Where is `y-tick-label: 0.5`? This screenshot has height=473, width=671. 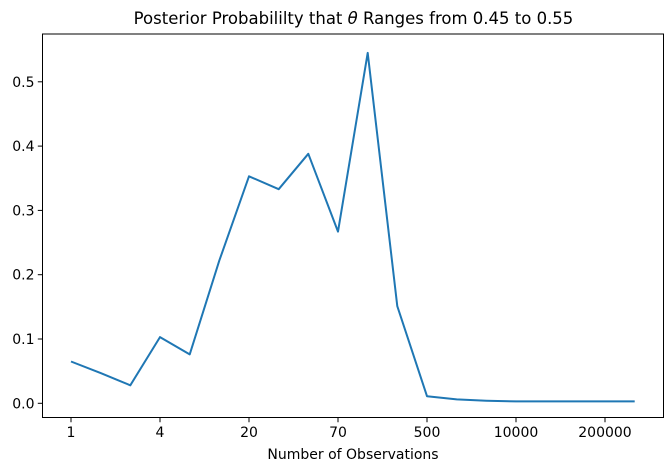 y-tick-label: 0.5 is located at coordinates (23, 83).